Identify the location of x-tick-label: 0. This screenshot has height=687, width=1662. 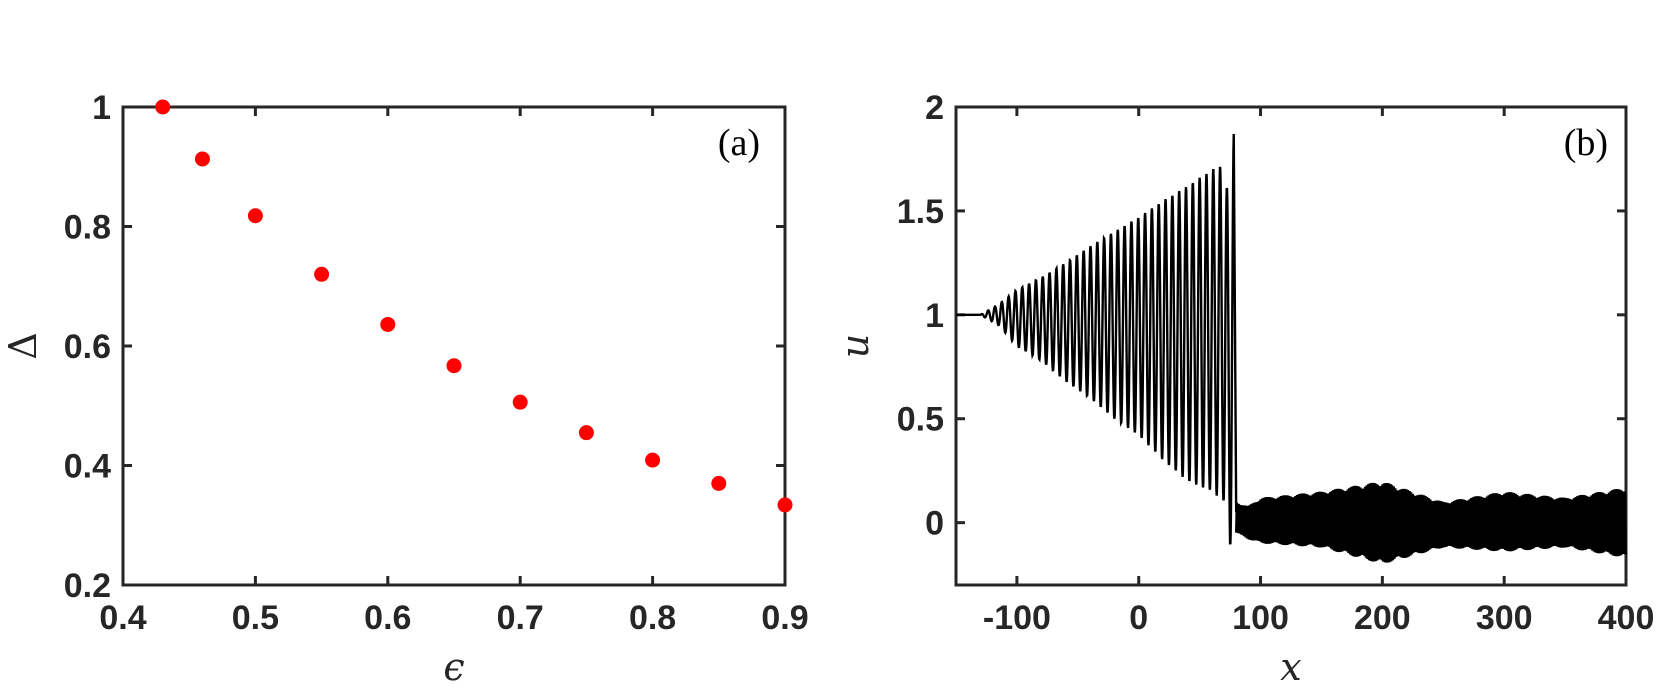
(1138, 618).